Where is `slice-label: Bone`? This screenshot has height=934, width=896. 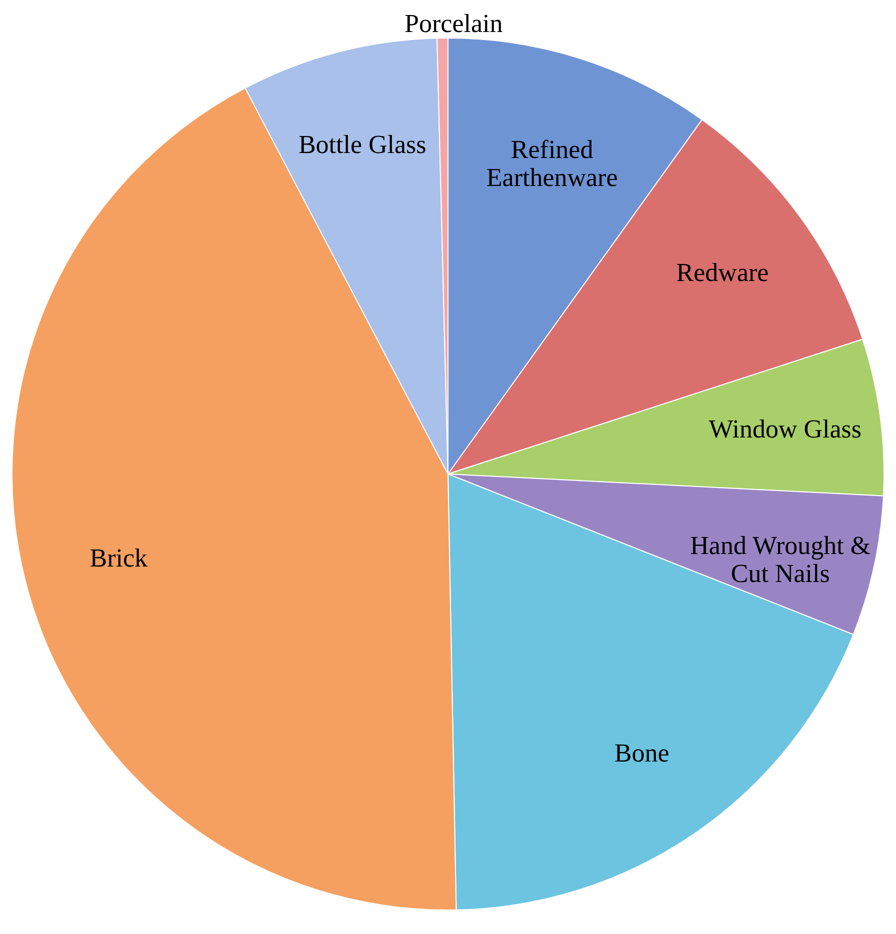 slice-label: Bone is located at coordinates (642, 753).